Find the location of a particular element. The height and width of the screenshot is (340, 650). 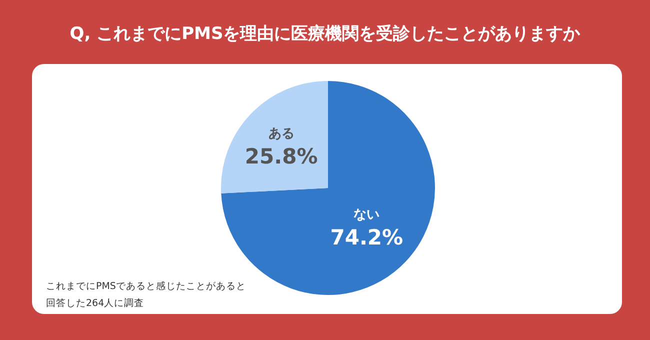

chart-title: Q, これまでにPMSを理由に医療機関を受診したことがありますか is located at coordinates (325, 34).